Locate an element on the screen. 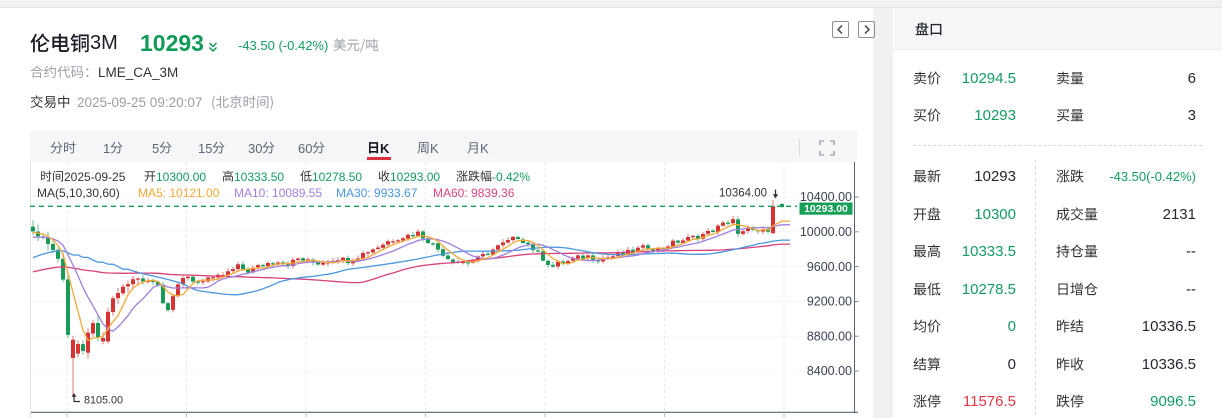  svg-text: 10364.00 is located at coordinates (743, 194).